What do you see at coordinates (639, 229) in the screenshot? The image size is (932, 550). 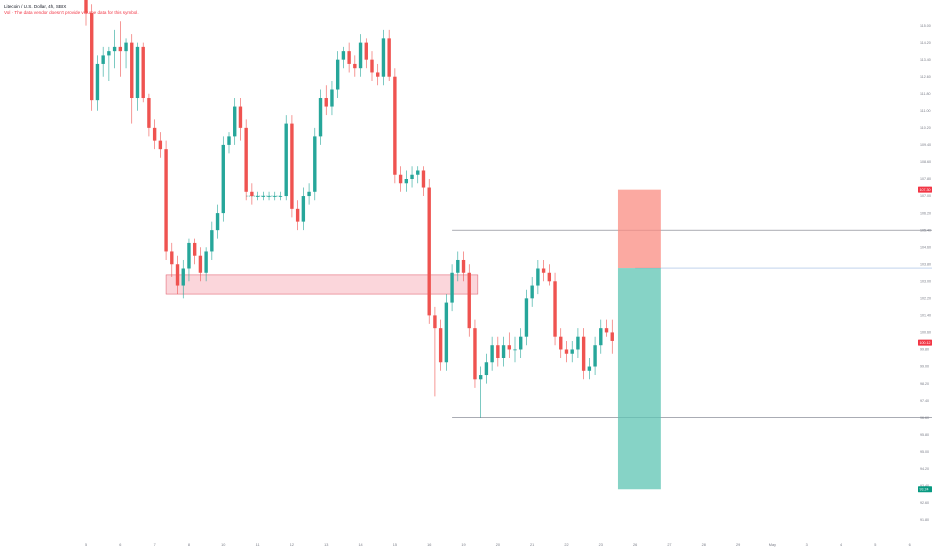 I see `position-risk-zone` at bounding box center [639, 229].